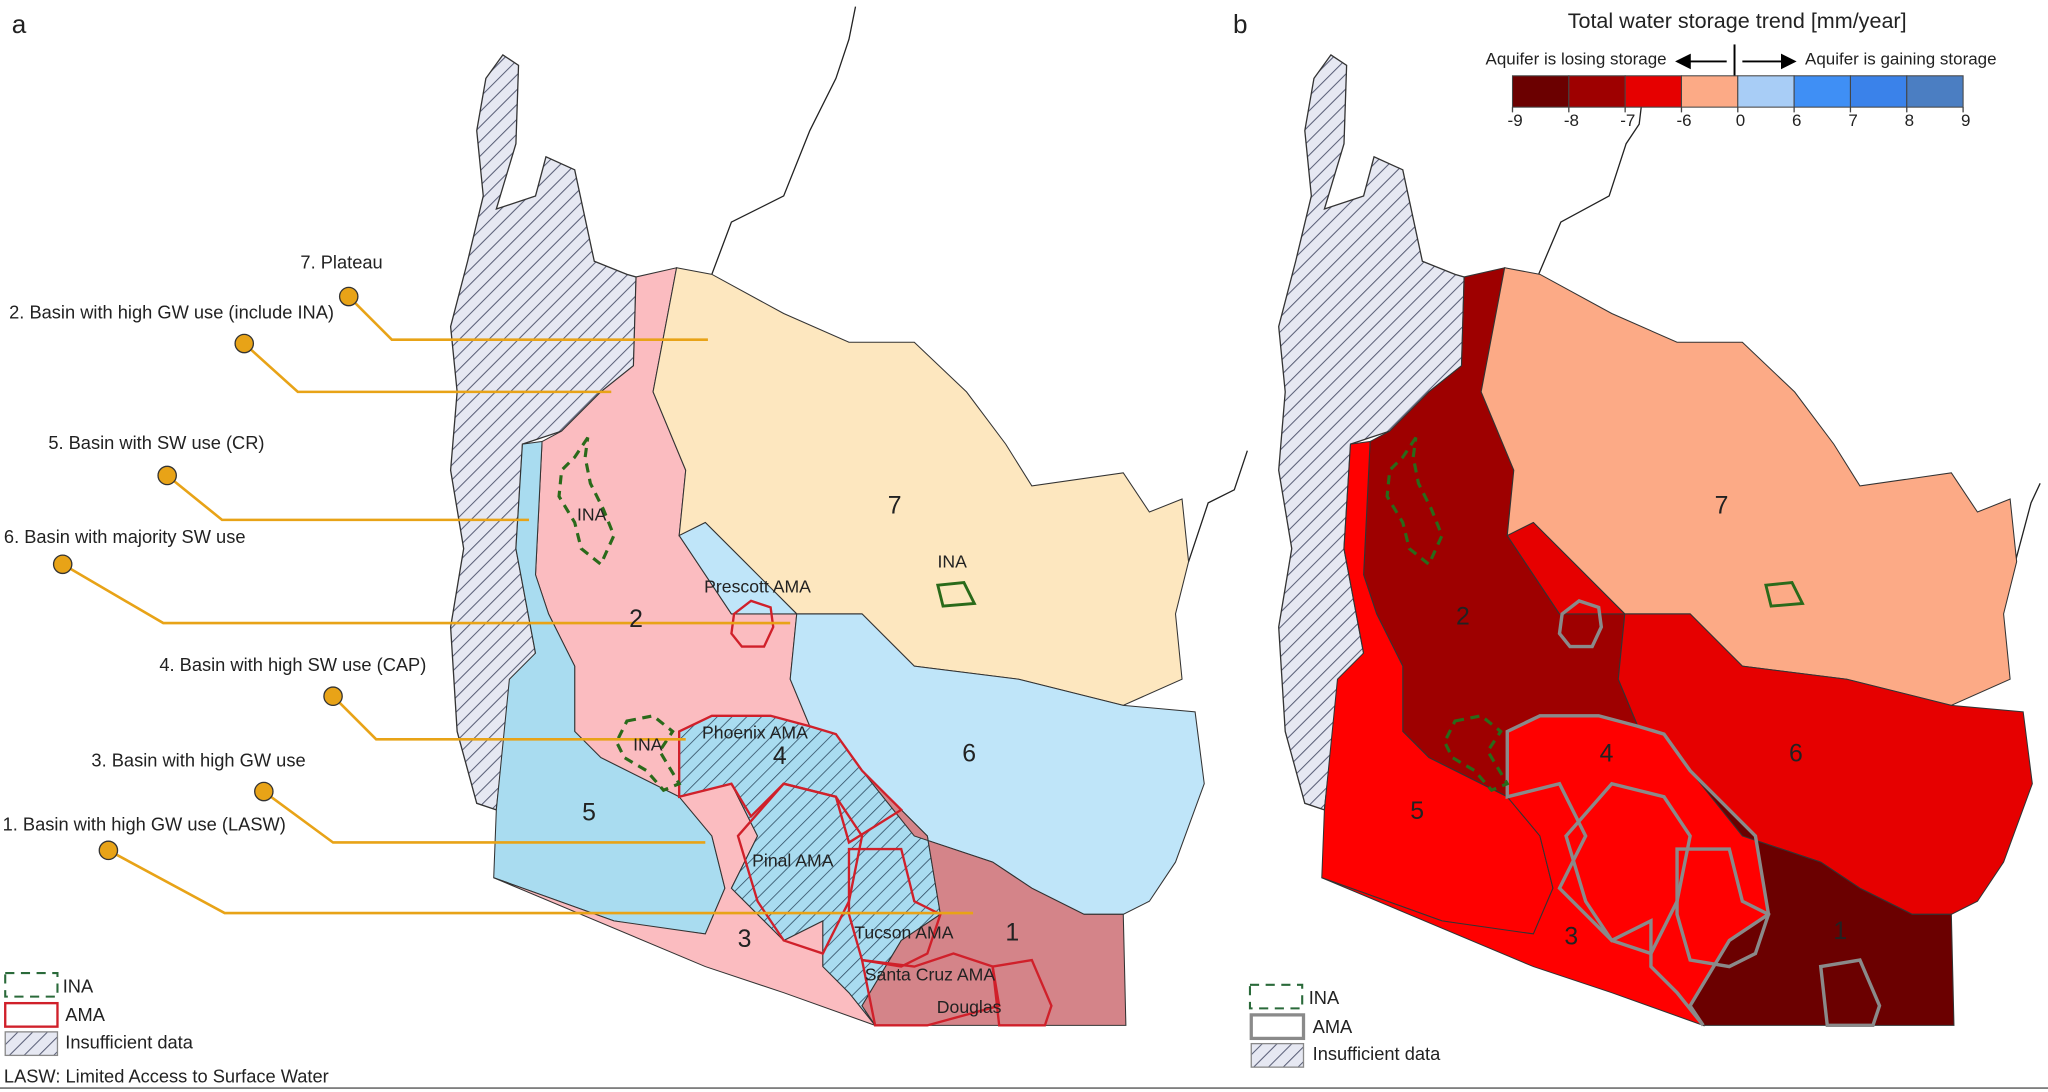 Image resolution: width=2048 pixels, height=1092 pixels. Describe the element at coordinates (1740, 120) in the screenshot. I see `colorbar-tick-label: 0` at that location.